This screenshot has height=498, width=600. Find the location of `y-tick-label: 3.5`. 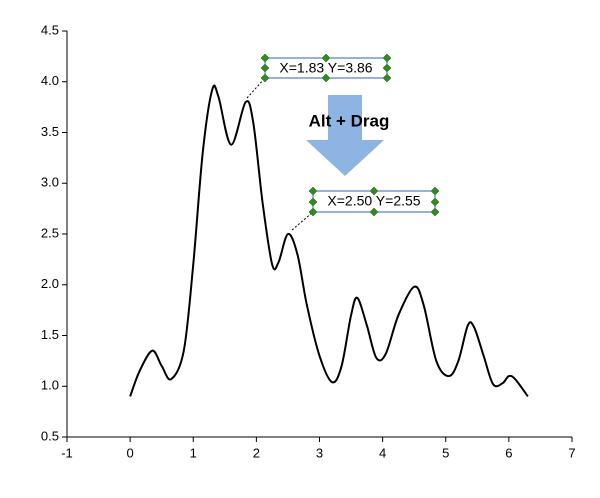

y-tick-label: 3.5 is located at coordinates (50, 131).